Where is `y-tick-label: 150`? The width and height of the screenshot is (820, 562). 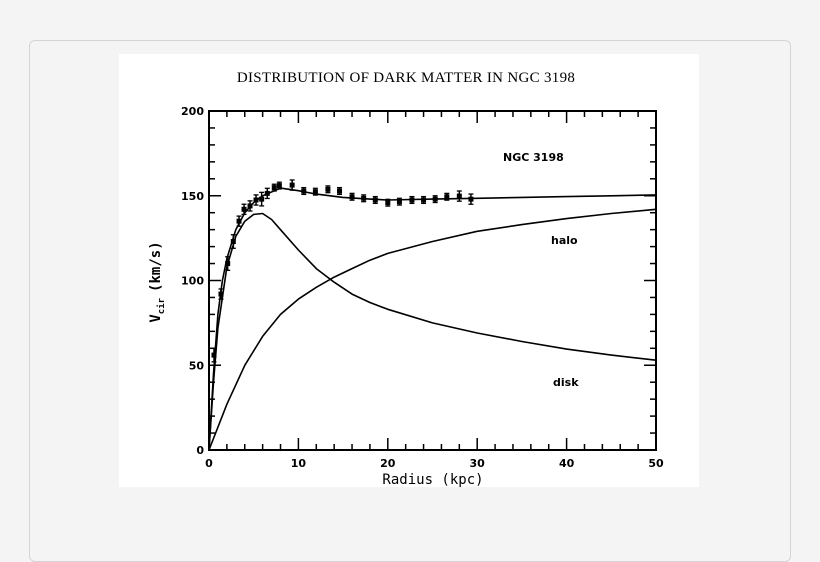 y-tick-label: 150 is located at coordinates (192, 196).